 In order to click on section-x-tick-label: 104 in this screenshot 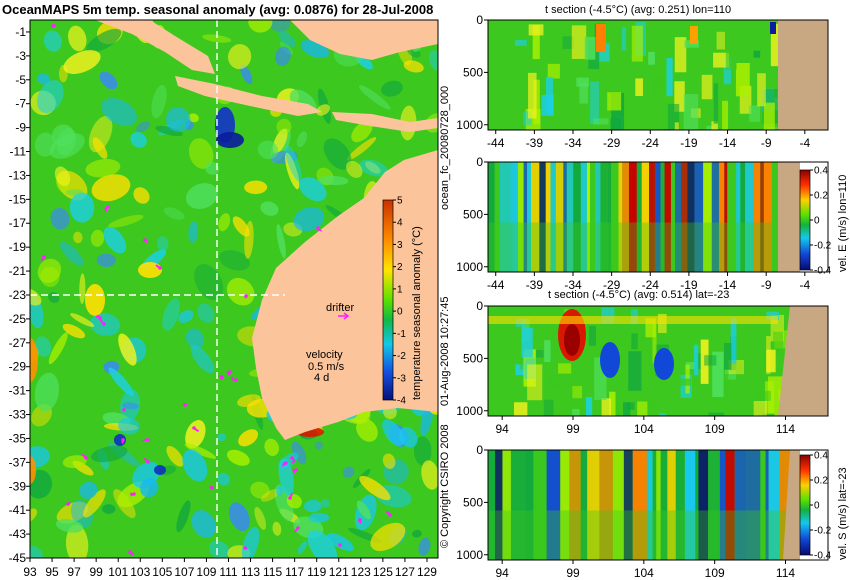, I will do `click(644, 573)`.